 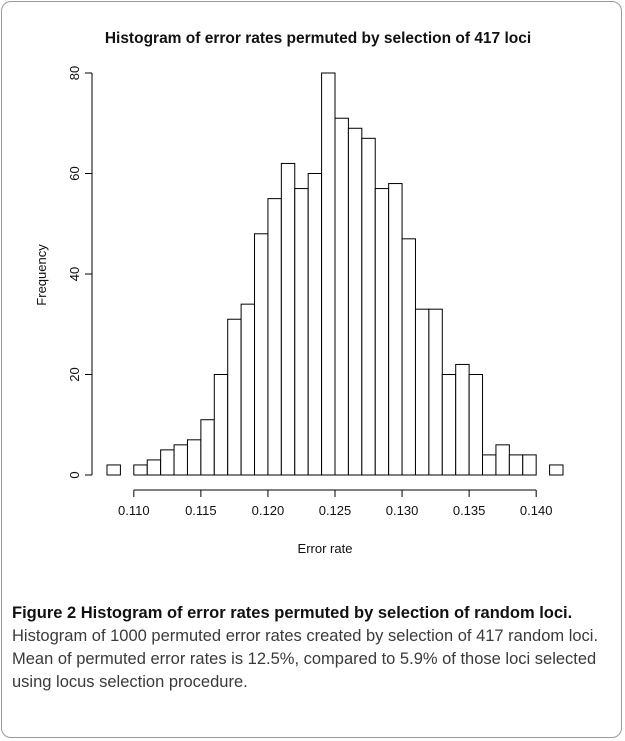 What do you see at coordinates (335, 510) in the screenshot?
I see `x-tick-label: 0.125` at bounding box center [335, 510].